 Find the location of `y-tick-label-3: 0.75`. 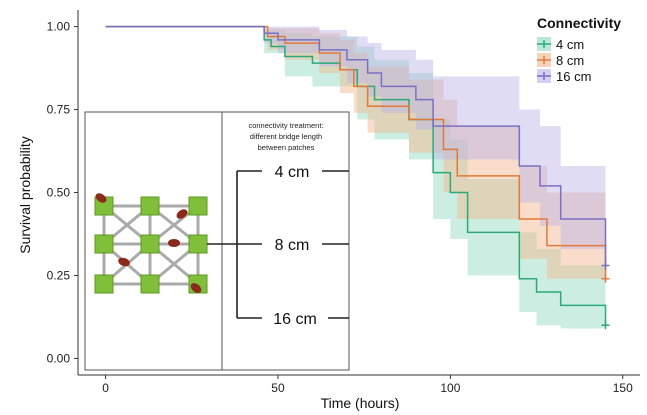

y-tick-label-3: 0.75 is located at coordinates (59, 110).